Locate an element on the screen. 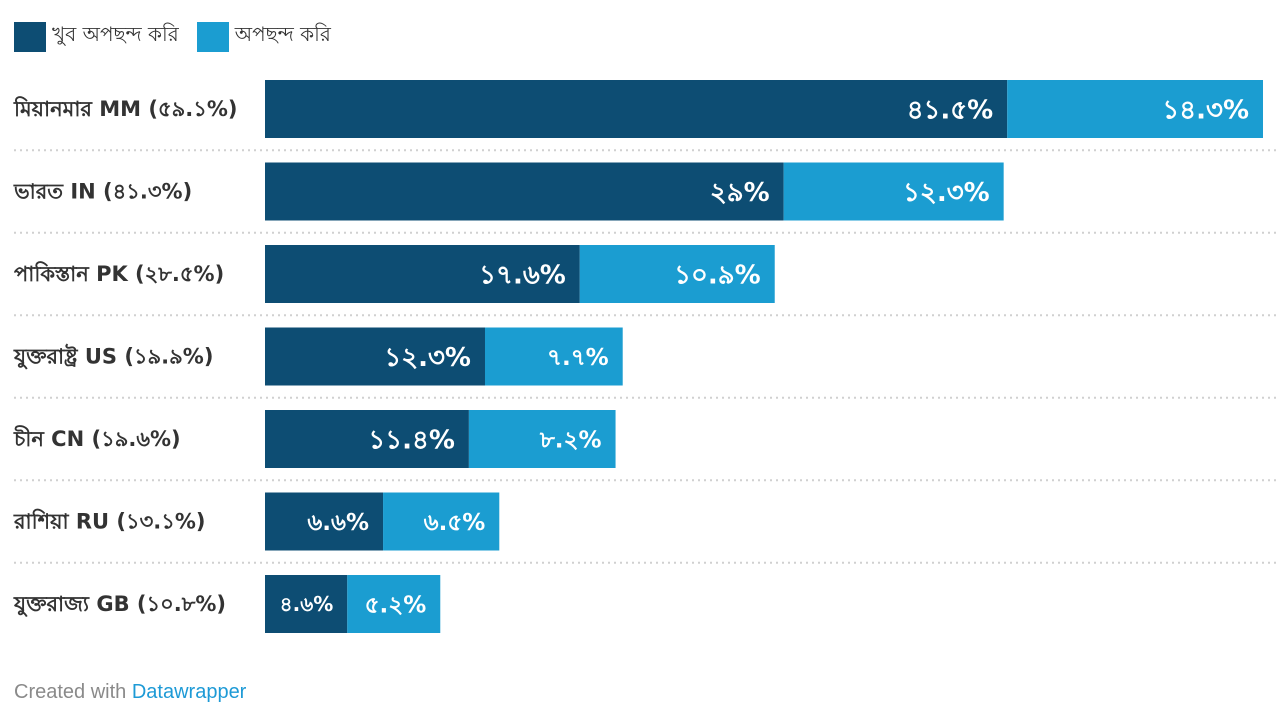 The height and width of the screenshot is (720, 1280). data-label: ১০.৯% is located at coordinates (717, 275).